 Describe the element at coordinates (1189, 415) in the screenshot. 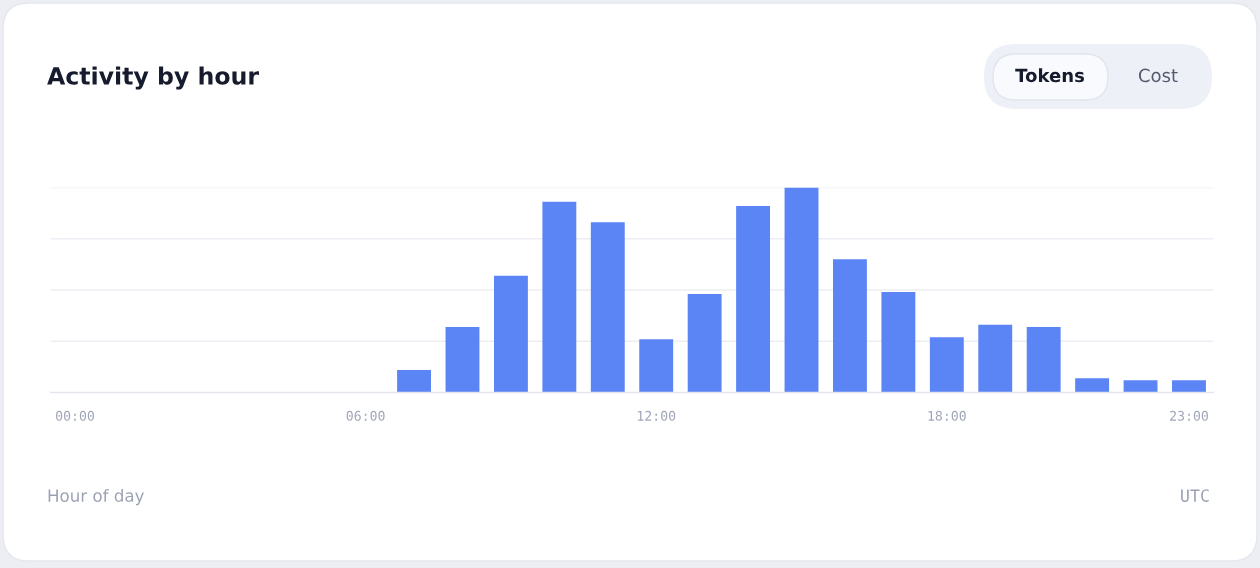

I see `x-tick-label: 23:00` at that location.